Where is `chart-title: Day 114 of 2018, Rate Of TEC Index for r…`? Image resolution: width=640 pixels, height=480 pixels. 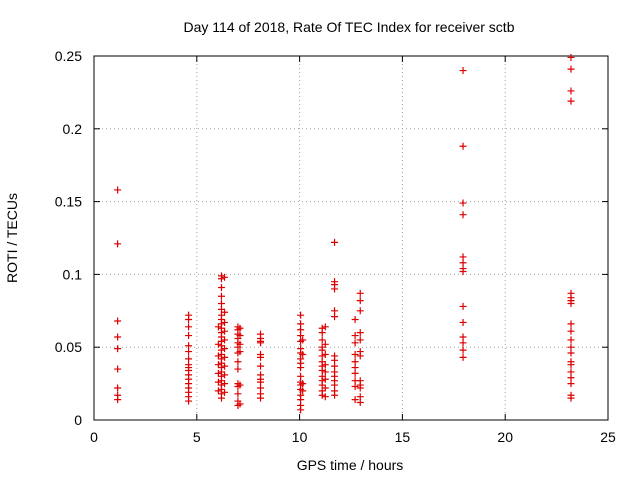 chart-title: Day 114 of 2018, Rate Of TEC Index for r… is located at coordinates (349, 27).